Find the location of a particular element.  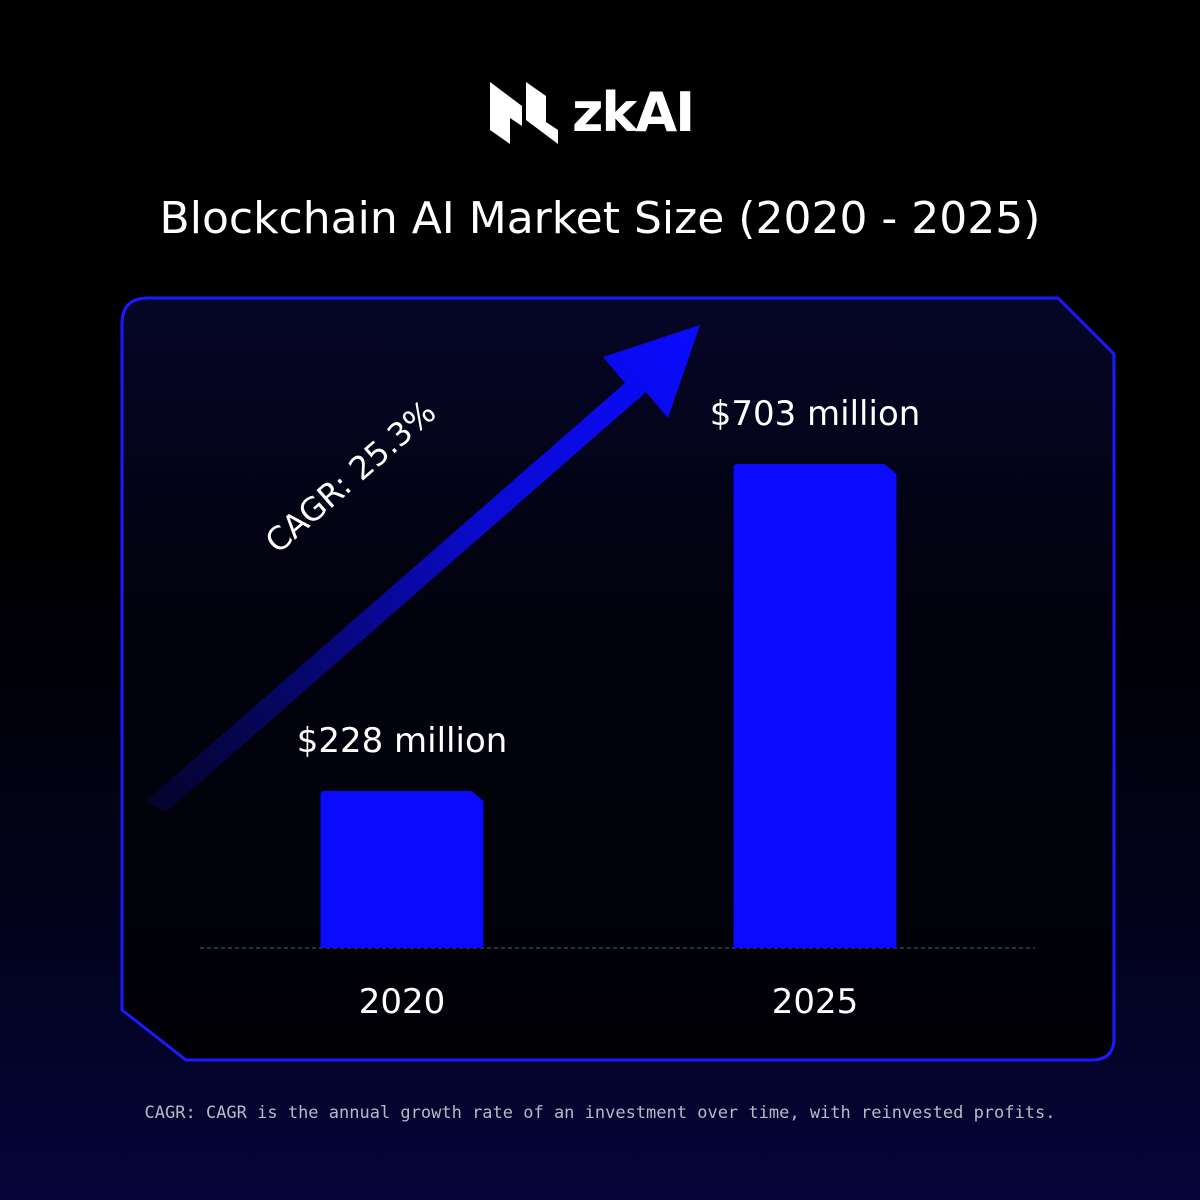

data-label-2020: $228 million is located at coordinates (402, 741).